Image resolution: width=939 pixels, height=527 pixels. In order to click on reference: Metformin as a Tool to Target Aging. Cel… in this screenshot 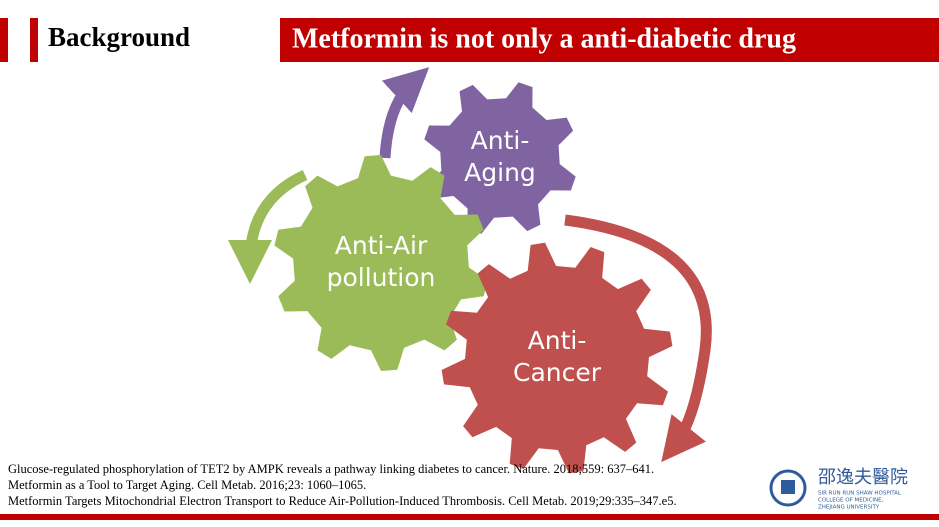, I will do `click(187, 485)`.